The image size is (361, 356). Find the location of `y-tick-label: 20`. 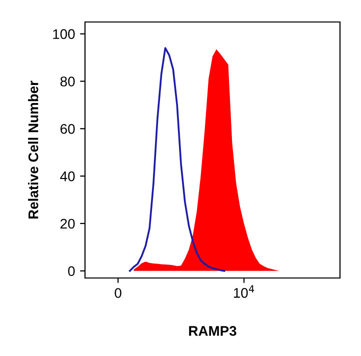

y-tick-label: 20 is located at coordinates (67, 223).